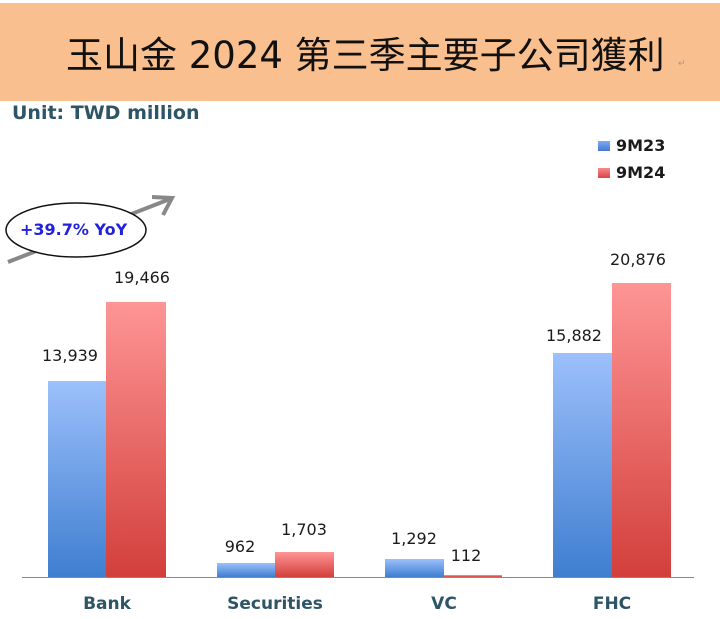 The height and width of the screenshot is (619, 720). I want to click on unit-label: Unit: TWD million, so click(106, 113).